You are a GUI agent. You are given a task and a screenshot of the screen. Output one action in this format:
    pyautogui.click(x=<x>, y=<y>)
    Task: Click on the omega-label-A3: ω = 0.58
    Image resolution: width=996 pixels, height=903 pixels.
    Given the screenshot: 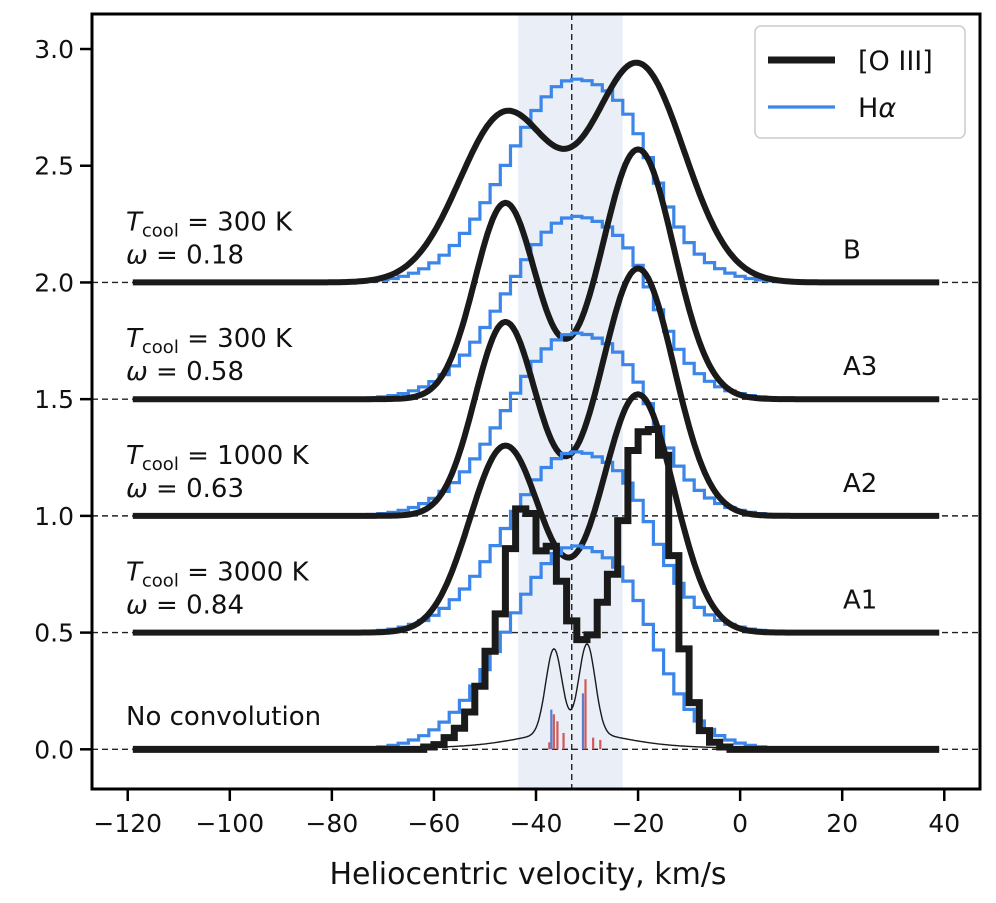 What is the action you would take?
    pyautogui.click(x=185, y=372)
    